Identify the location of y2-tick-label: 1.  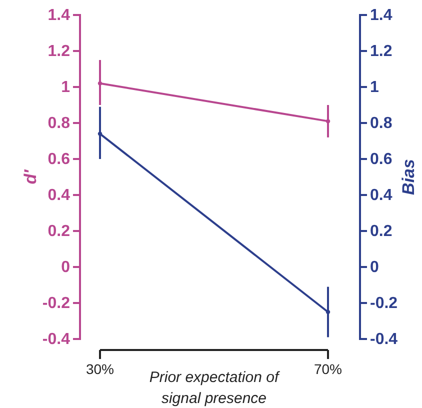
(374, 87).